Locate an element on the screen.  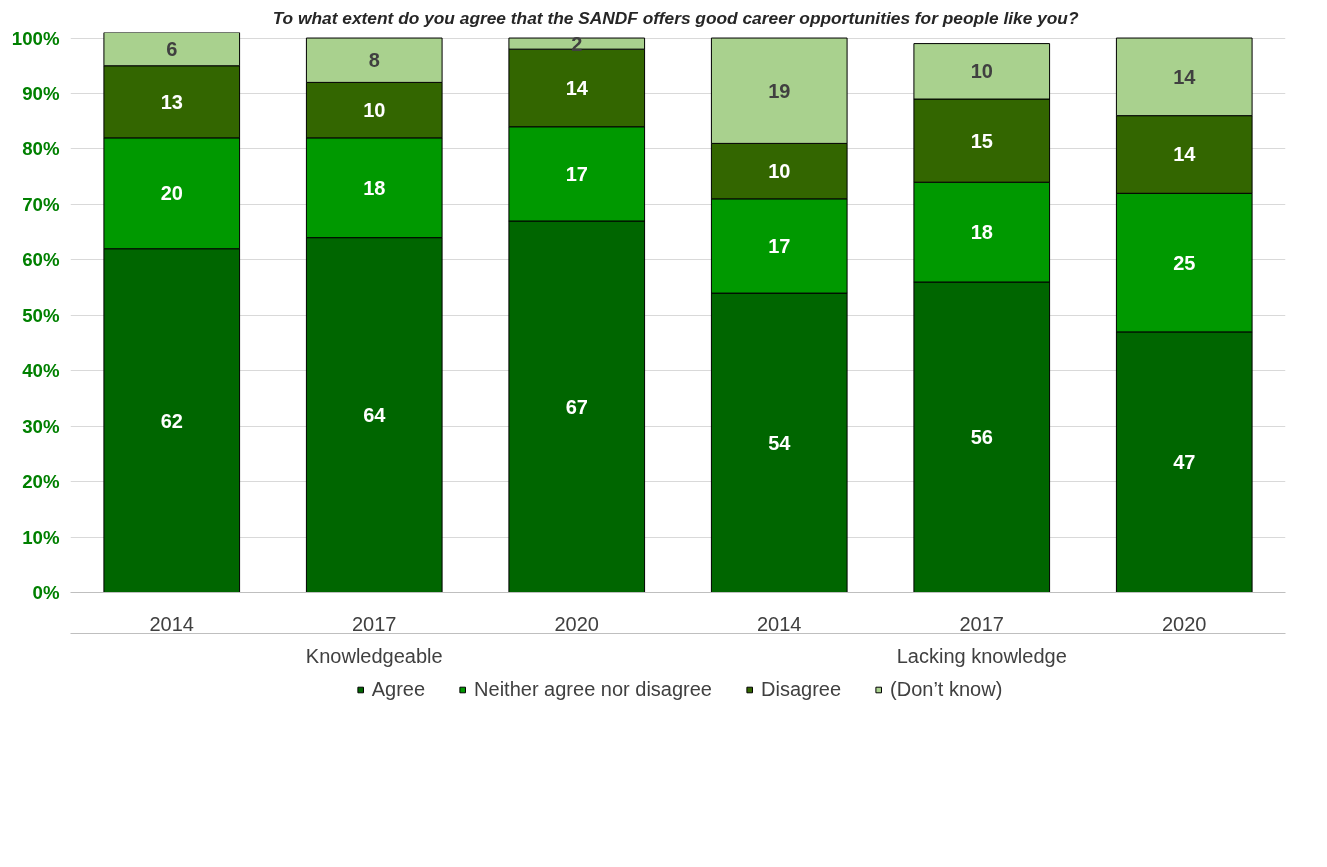
data-label: 19 is located at coordinates (779, 90).